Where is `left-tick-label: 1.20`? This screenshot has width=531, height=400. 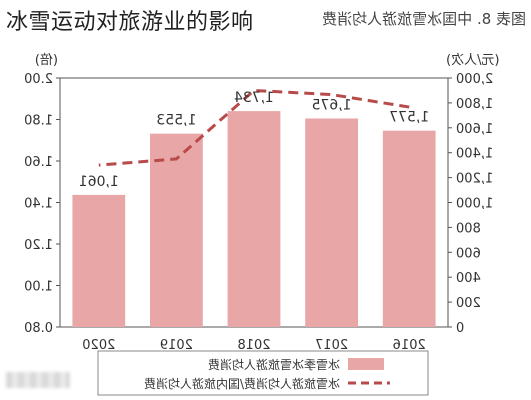 left-tick-label: 1.20 is located at coordinates (38, 245).